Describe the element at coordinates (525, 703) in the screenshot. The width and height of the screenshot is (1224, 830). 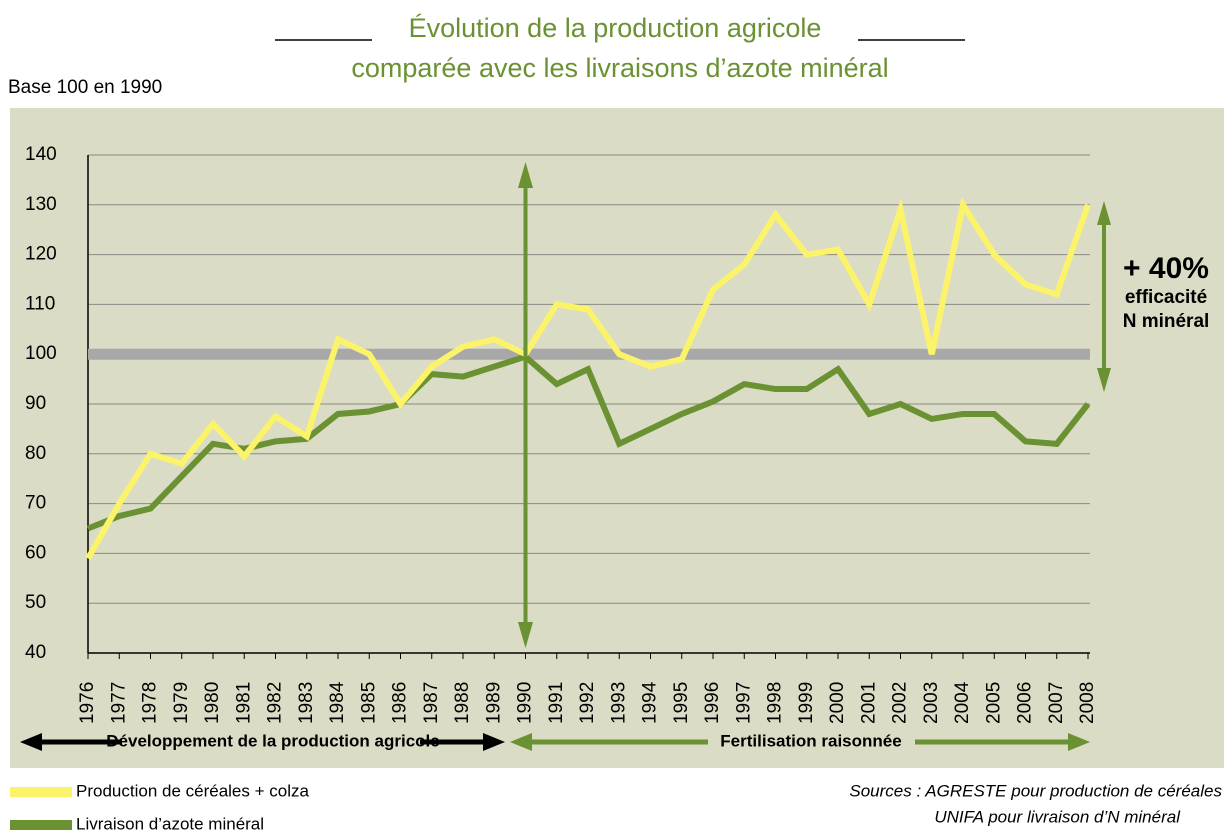
I see `x-tick-label: 1990` at that location.